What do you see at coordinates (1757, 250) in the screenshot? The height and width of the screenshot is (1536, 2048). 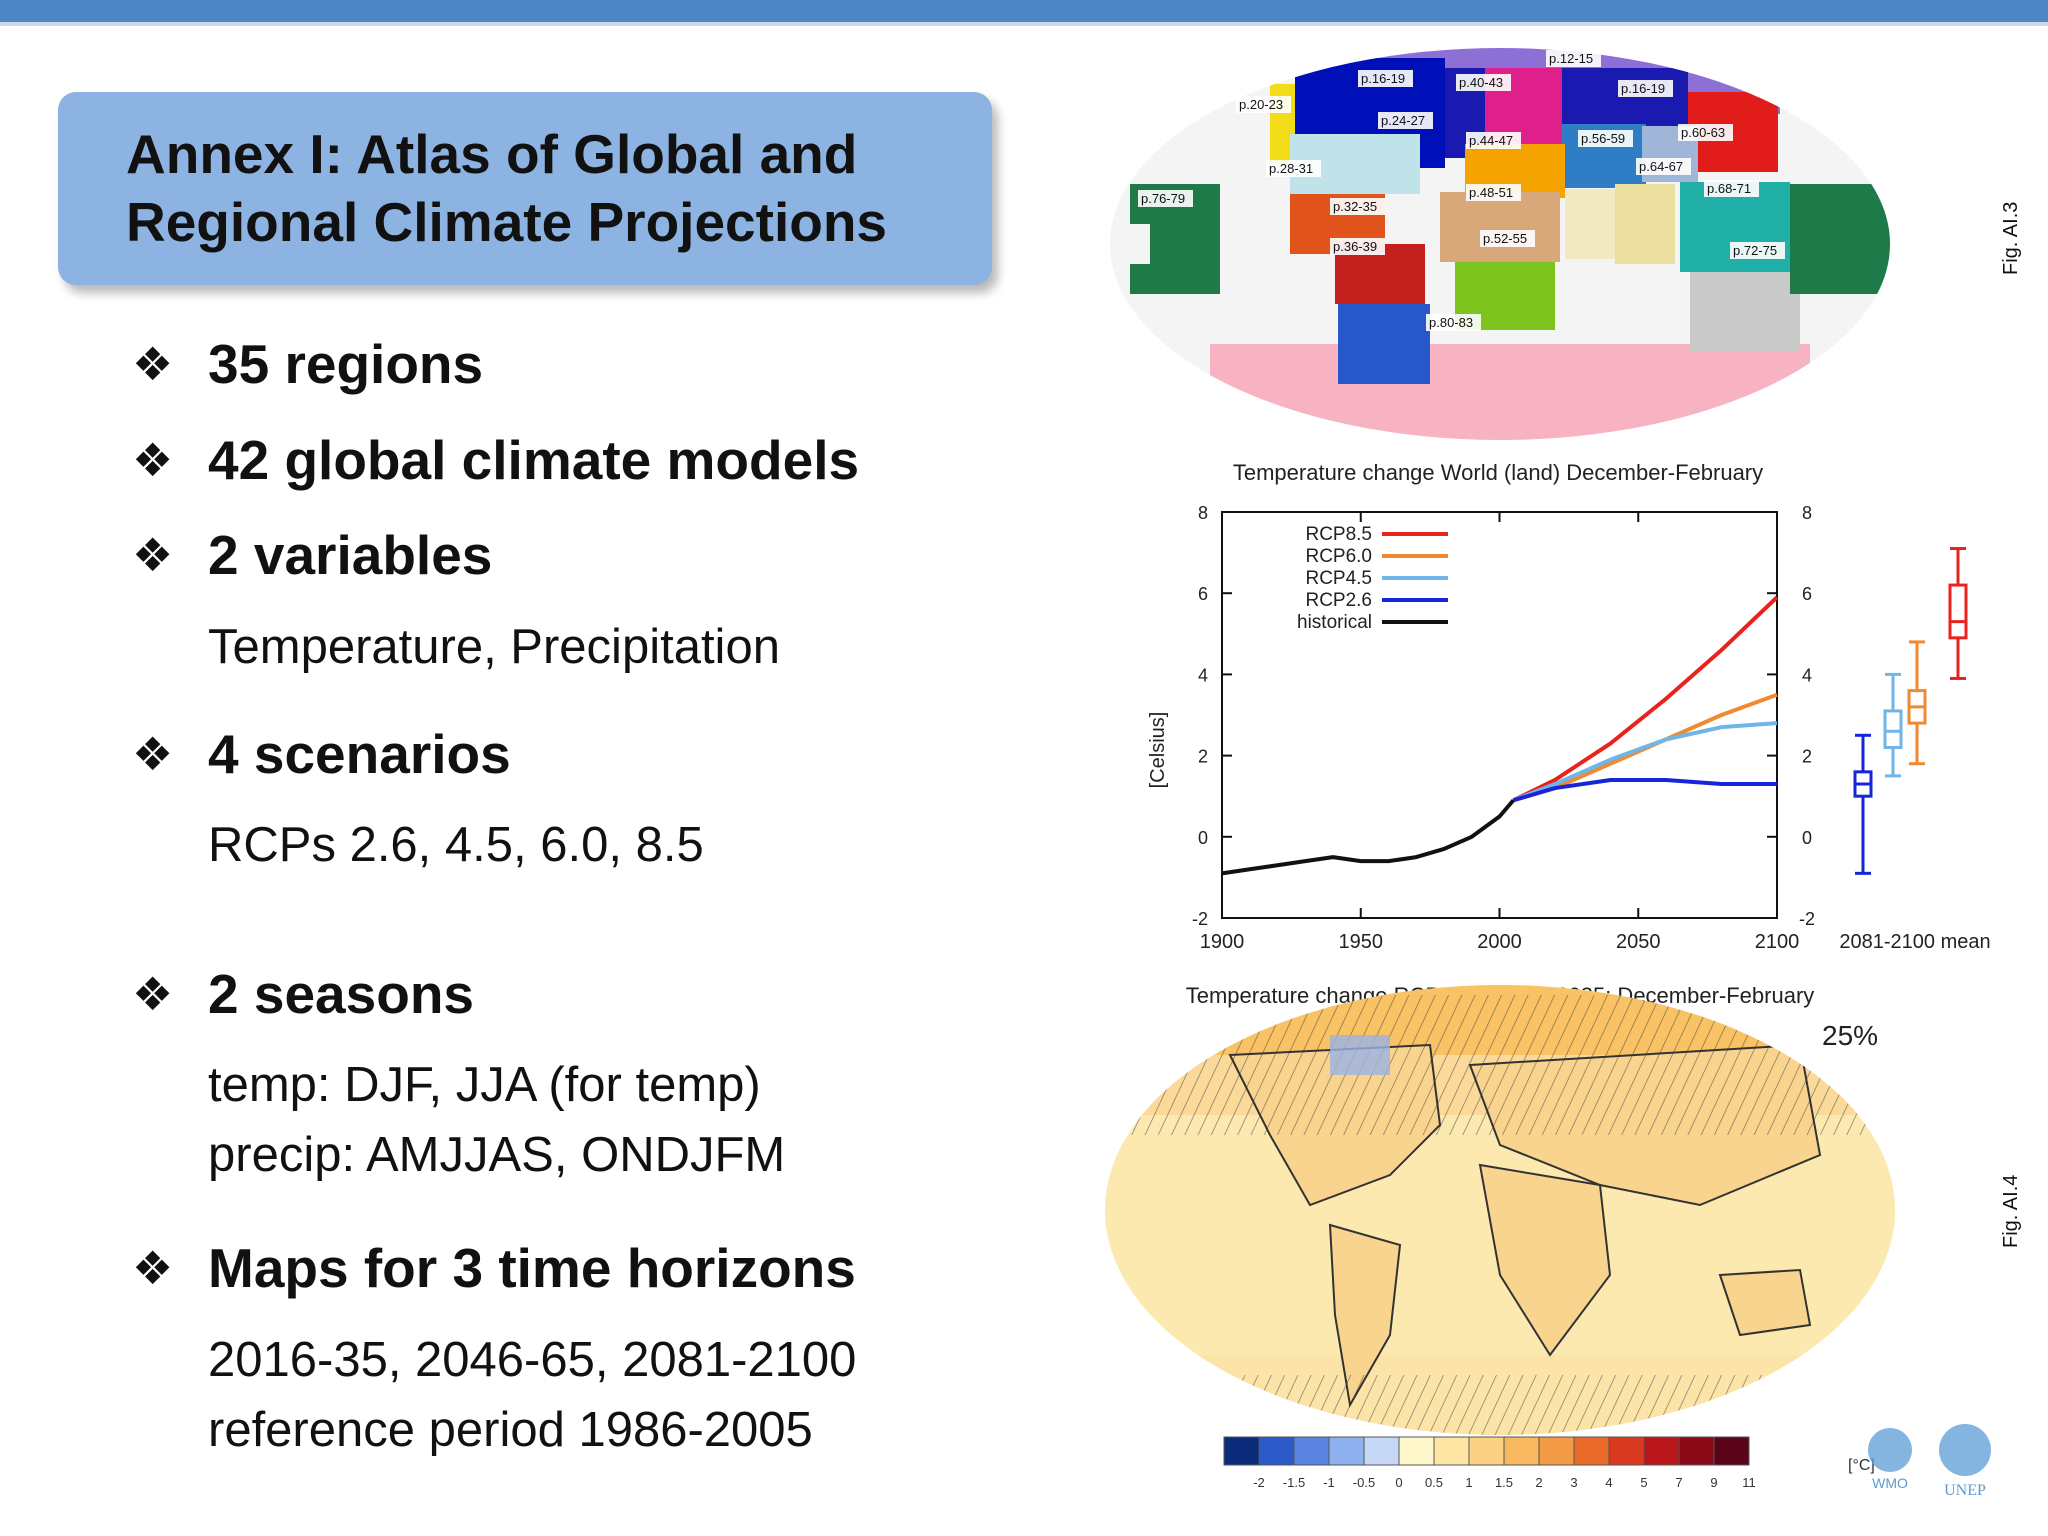 I see `region-page-label: p.72-75` at bounding box center [1757, 250].